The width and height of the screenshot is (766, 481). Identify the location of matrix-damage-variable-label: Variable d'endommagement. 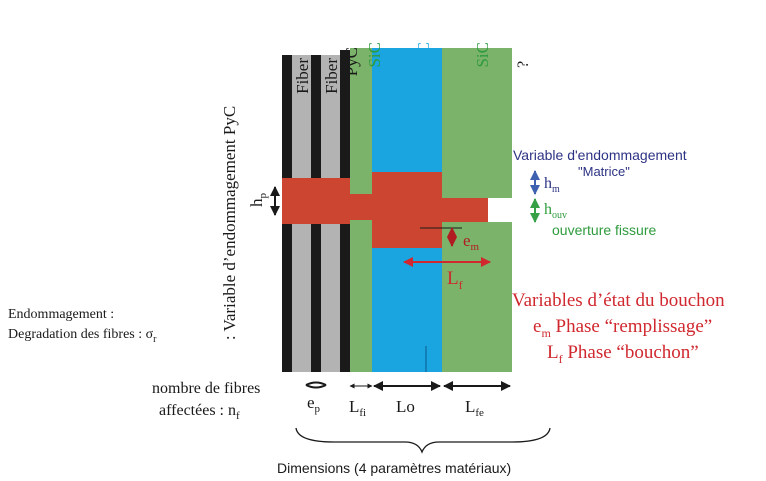
(600, 155).